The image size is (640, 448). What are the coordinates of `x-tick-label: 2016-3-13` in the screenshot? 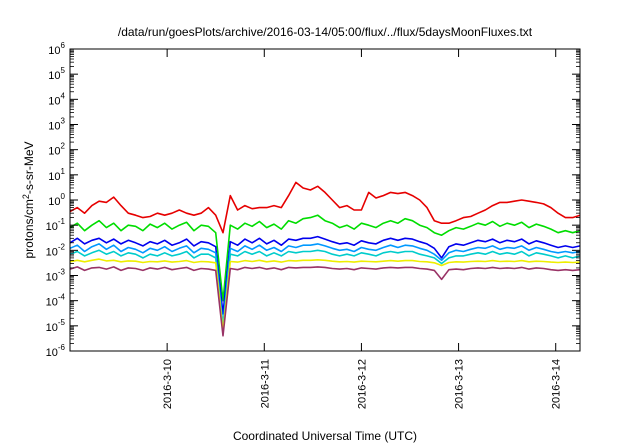 It's located at (460, 384).